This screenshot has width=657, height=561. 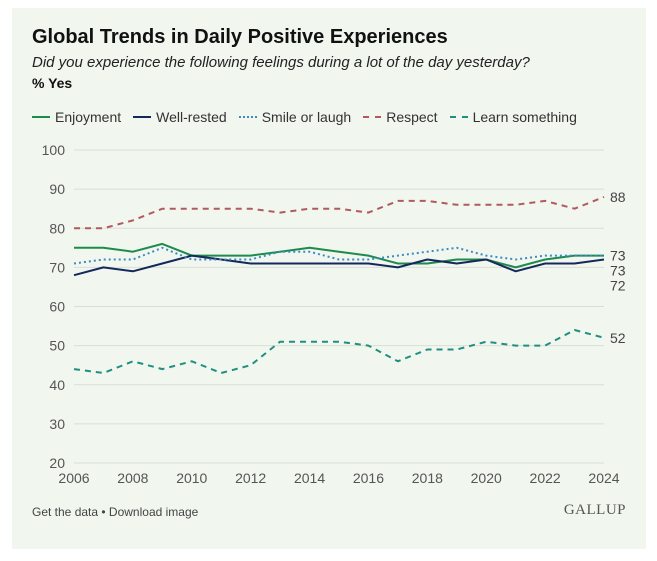 I want to click on legend-item-learn-something: Learn something, so click(x=513, y=117).